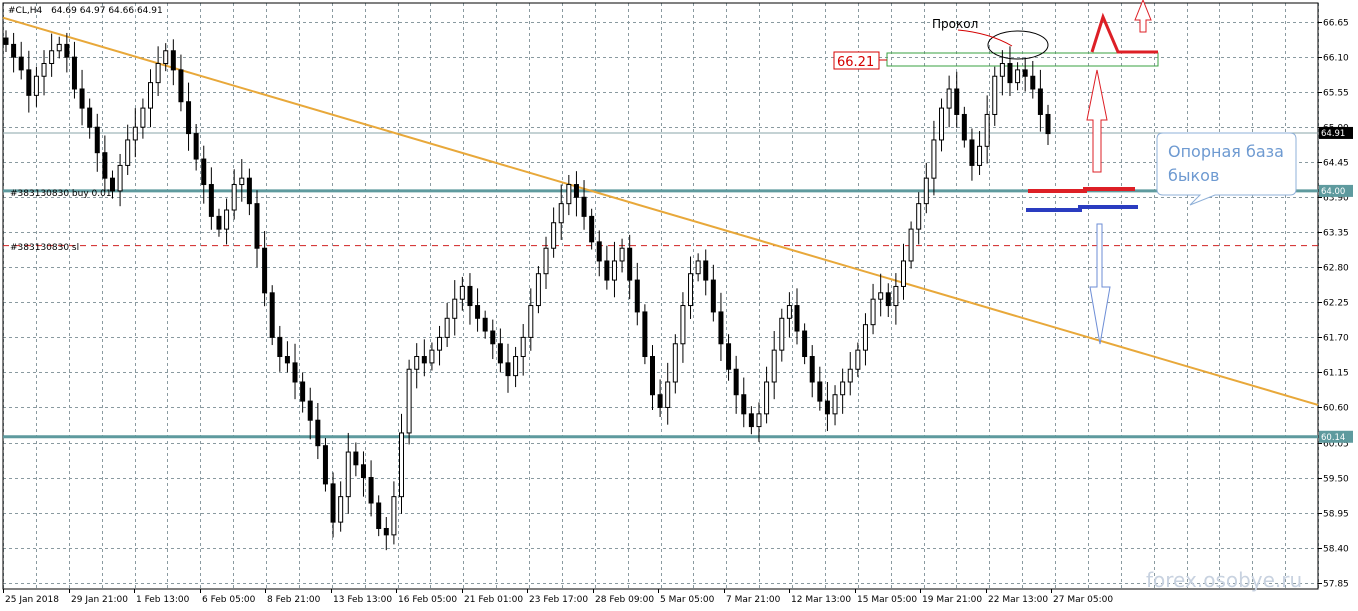 This screenshot has height=611, width=1358. What do you see at coordinates (952, 600) in the screenshot?
I see `x-tick-label: 19 Mar 21:00` at bounding box center [952, 600].